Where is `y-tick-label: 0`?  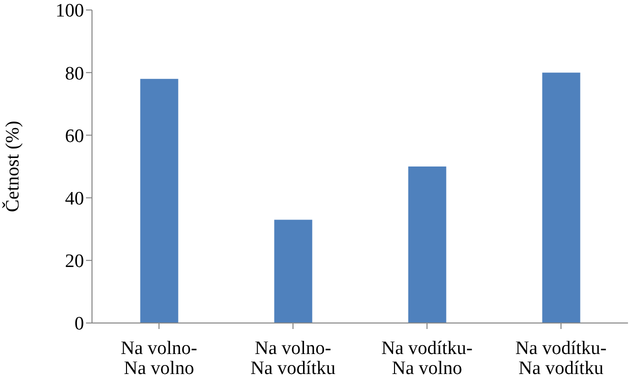 y-tick-label: 0 is located at coordinates (79, 324).